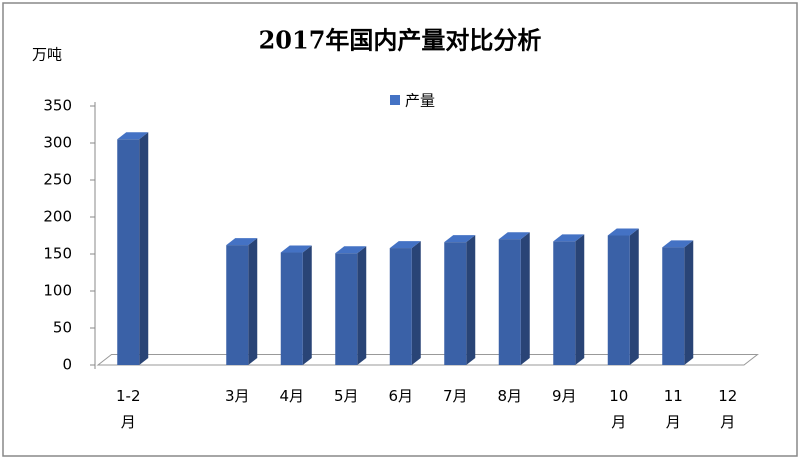 The width and height of the screenshot is (800, 459). I want to click on y-tick-label: 0, so click(67, 365).